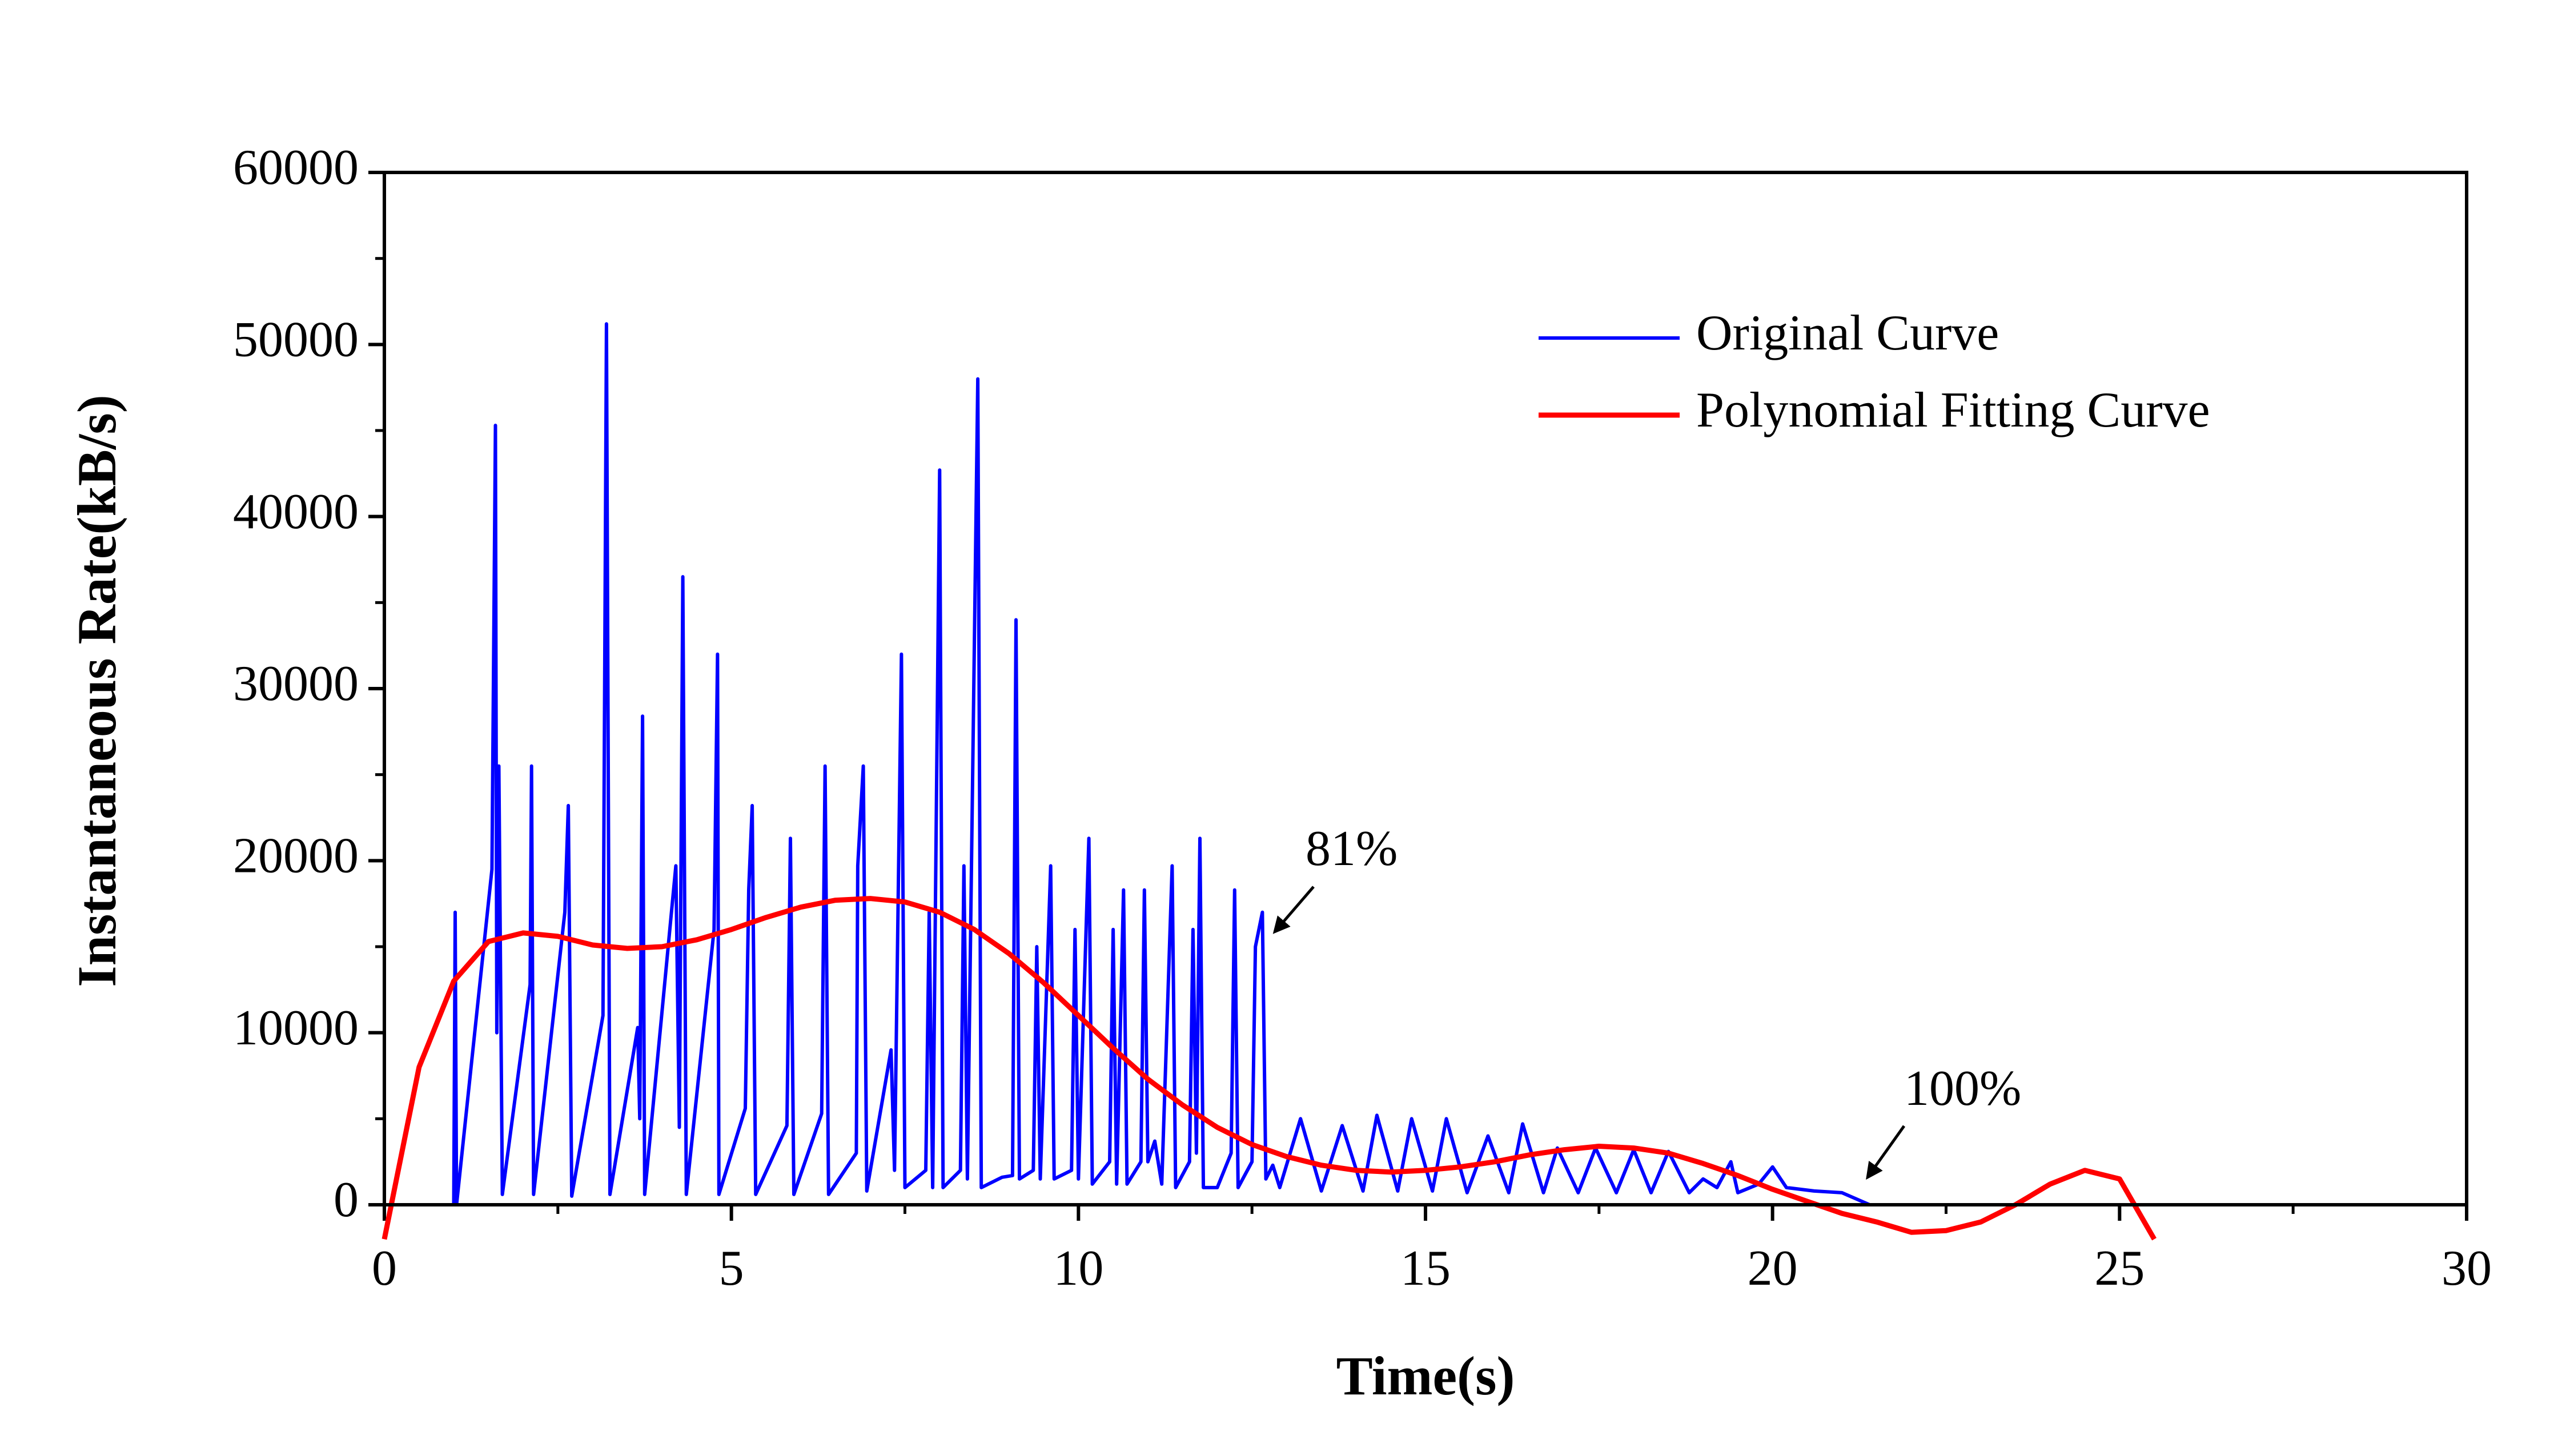 The image size is (2570, 1456). Describe the element at coordinates (1847, 333) in the screenshot. I see `legend-label: Original Curve` at that location.